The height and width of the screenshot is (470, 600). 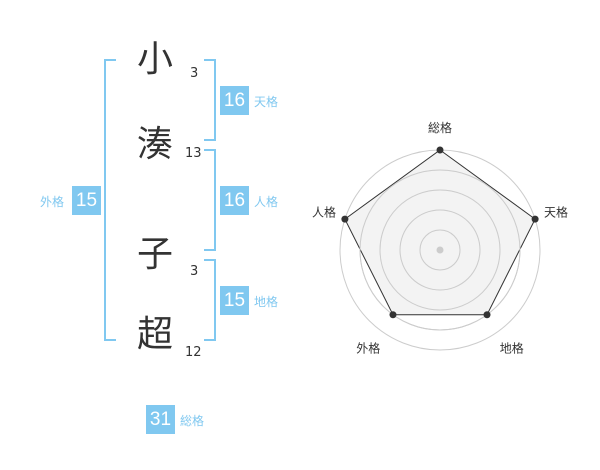 What do you see at coordinates (154, 254) in the screenshot?
I see `name-char-3: 子` at bounding box center [154, 254].